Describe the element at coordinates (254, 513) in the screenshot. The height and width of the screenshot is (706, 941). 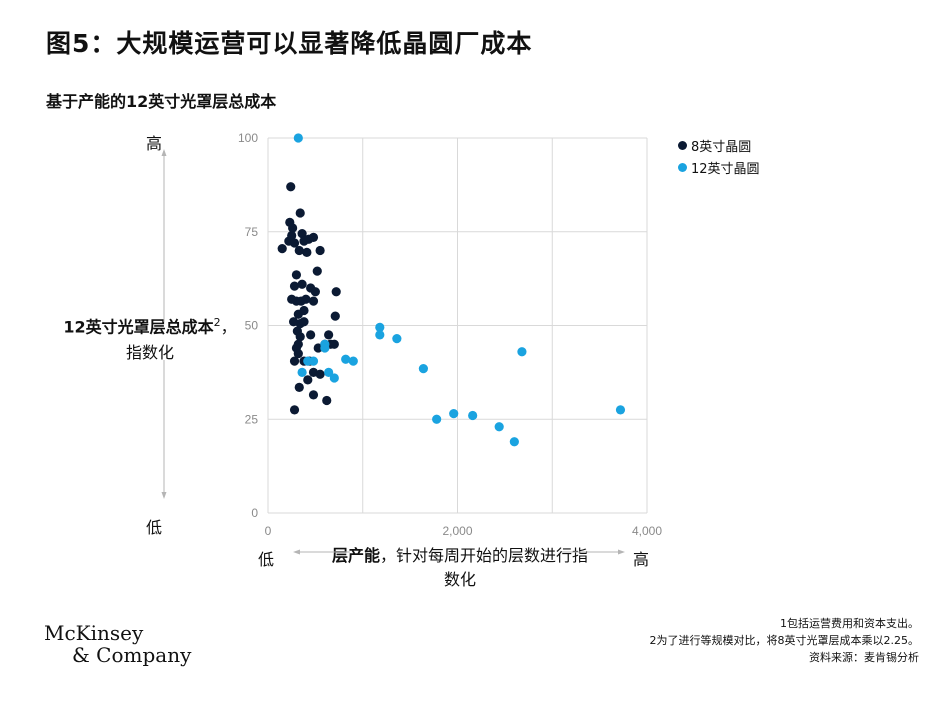
I see `y-tick-label: 0` at that location.